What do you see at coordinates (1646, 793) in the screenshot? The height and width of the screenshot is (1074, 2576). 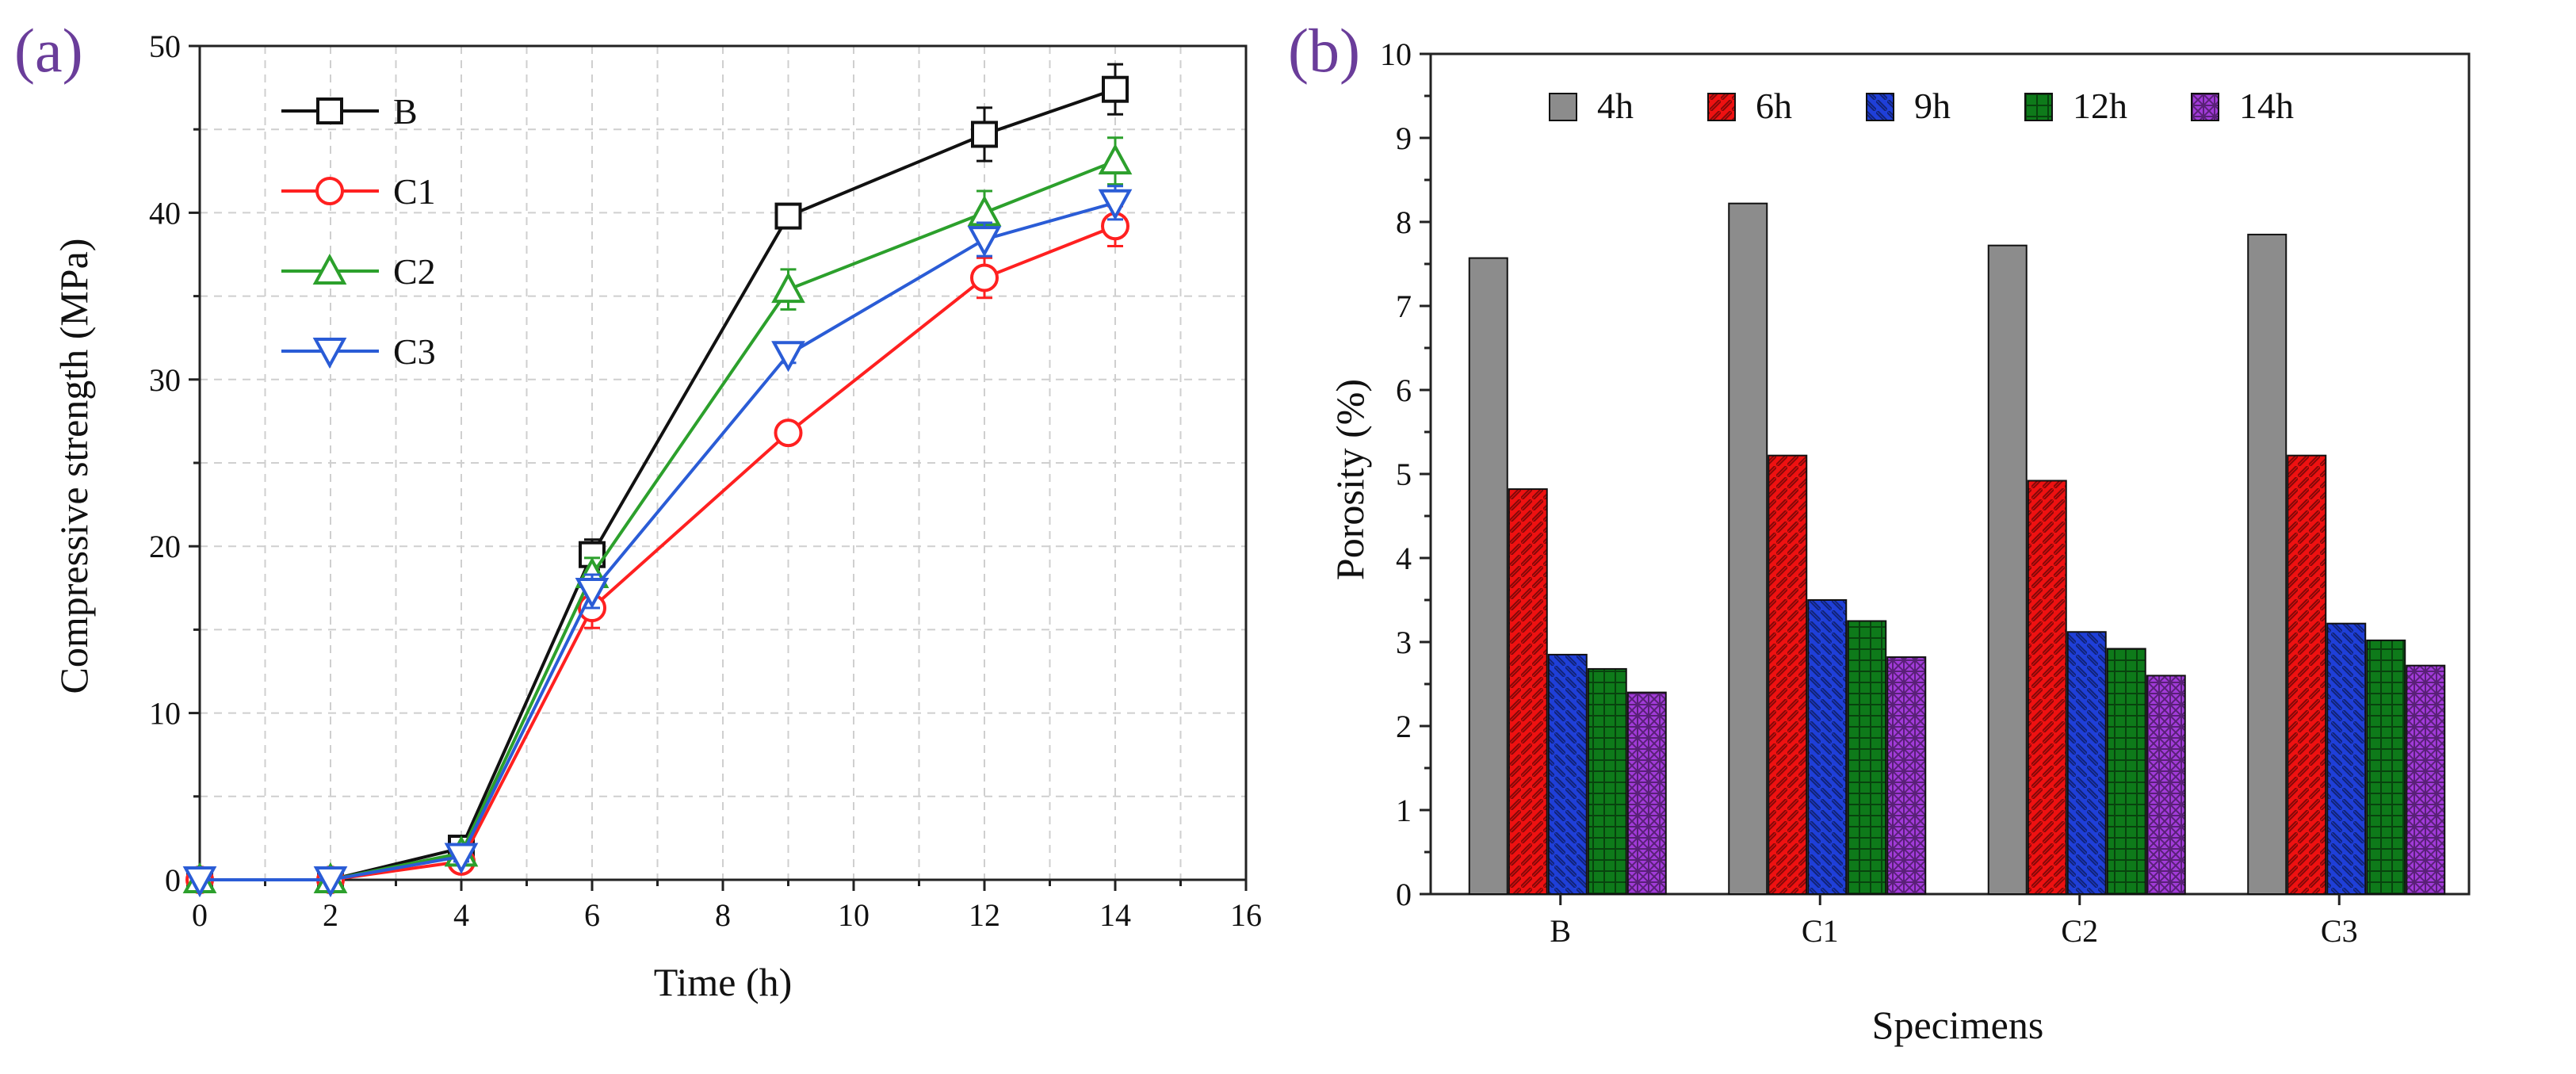 I see `bar-B-14h` at bounding box center [1646, 793].